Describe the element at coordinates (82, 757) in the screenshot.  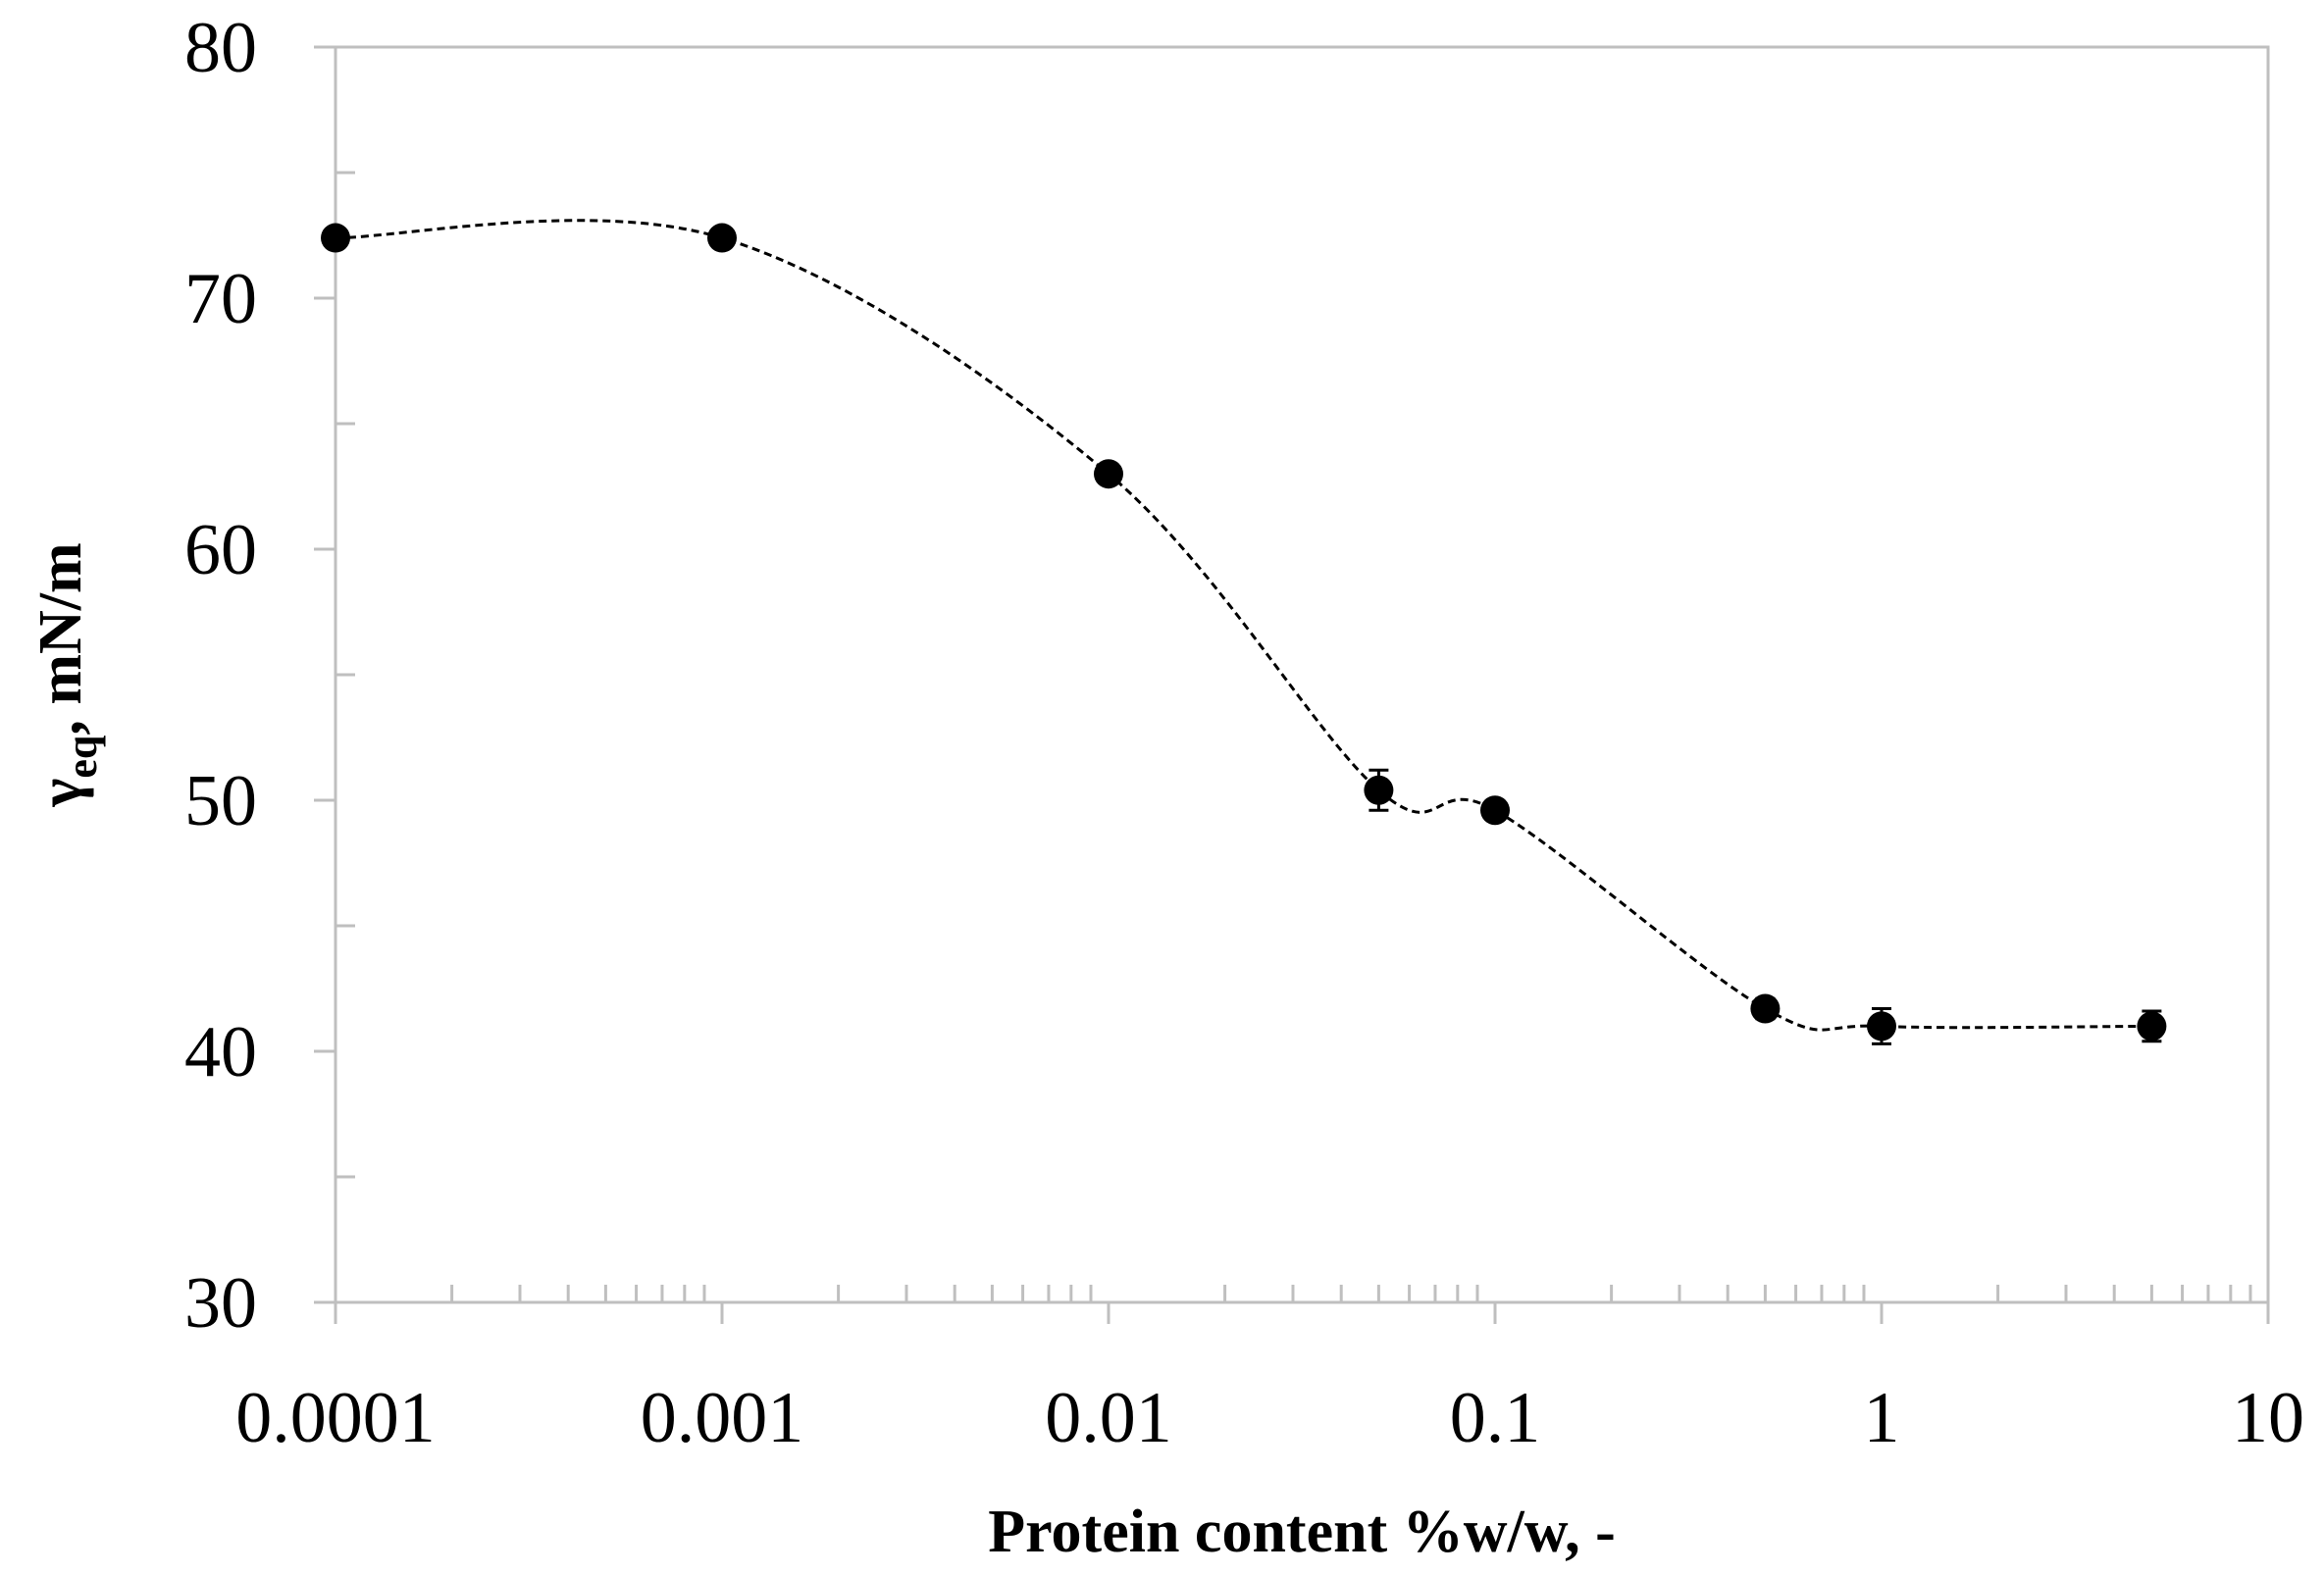
I see `y-axis-title-subscript: eq` at that location.